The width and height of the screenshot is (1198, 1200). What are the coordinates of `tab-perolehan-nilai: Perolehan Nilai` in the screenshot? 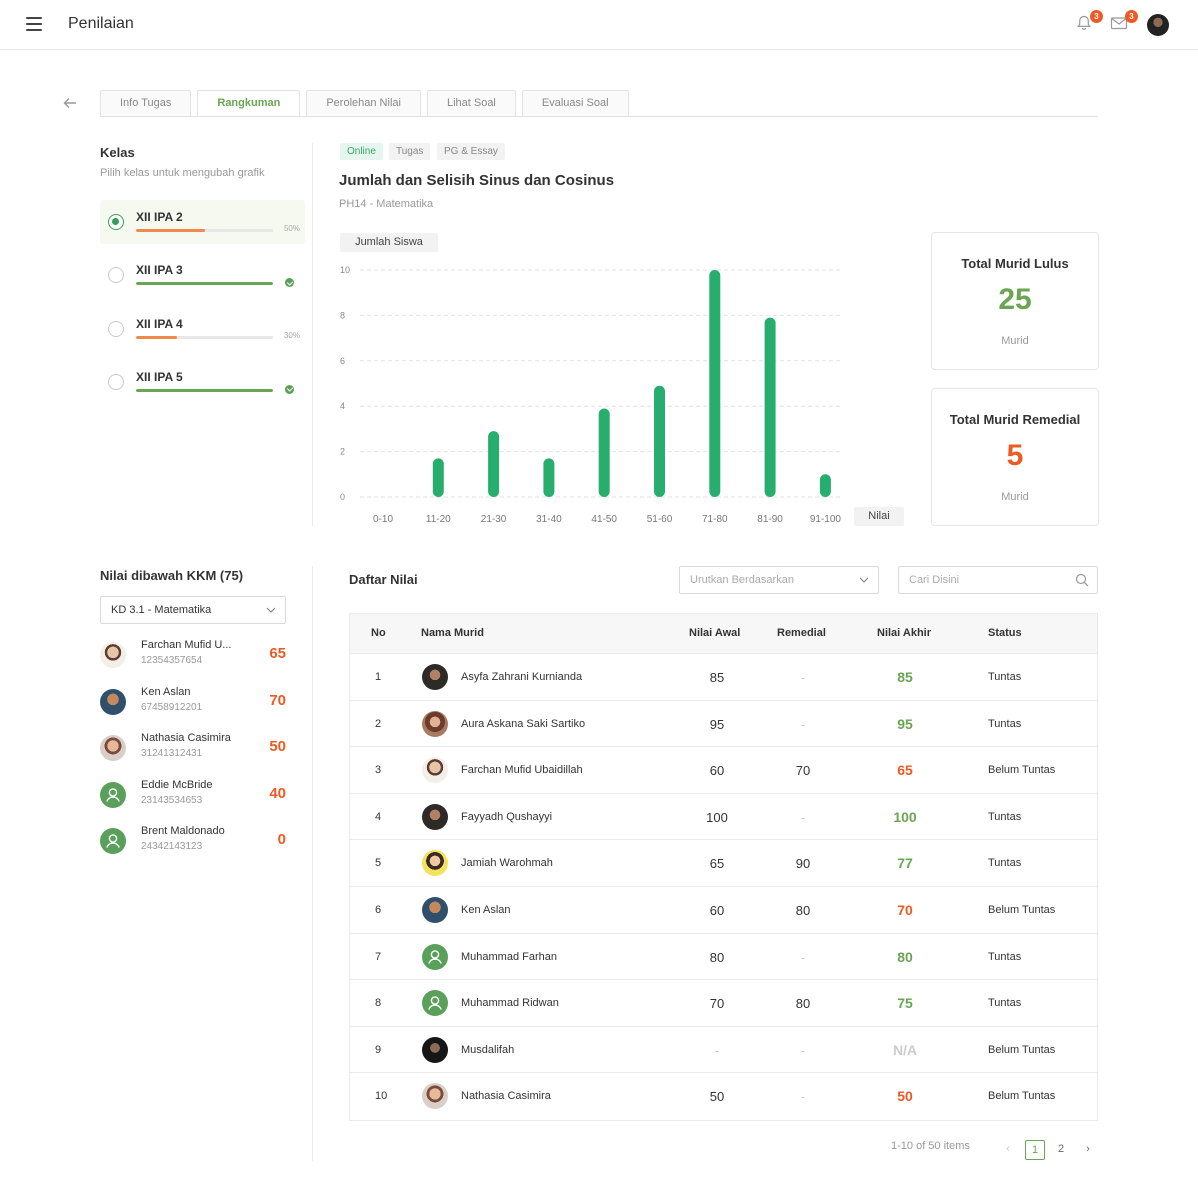 It's located at (363, 103).